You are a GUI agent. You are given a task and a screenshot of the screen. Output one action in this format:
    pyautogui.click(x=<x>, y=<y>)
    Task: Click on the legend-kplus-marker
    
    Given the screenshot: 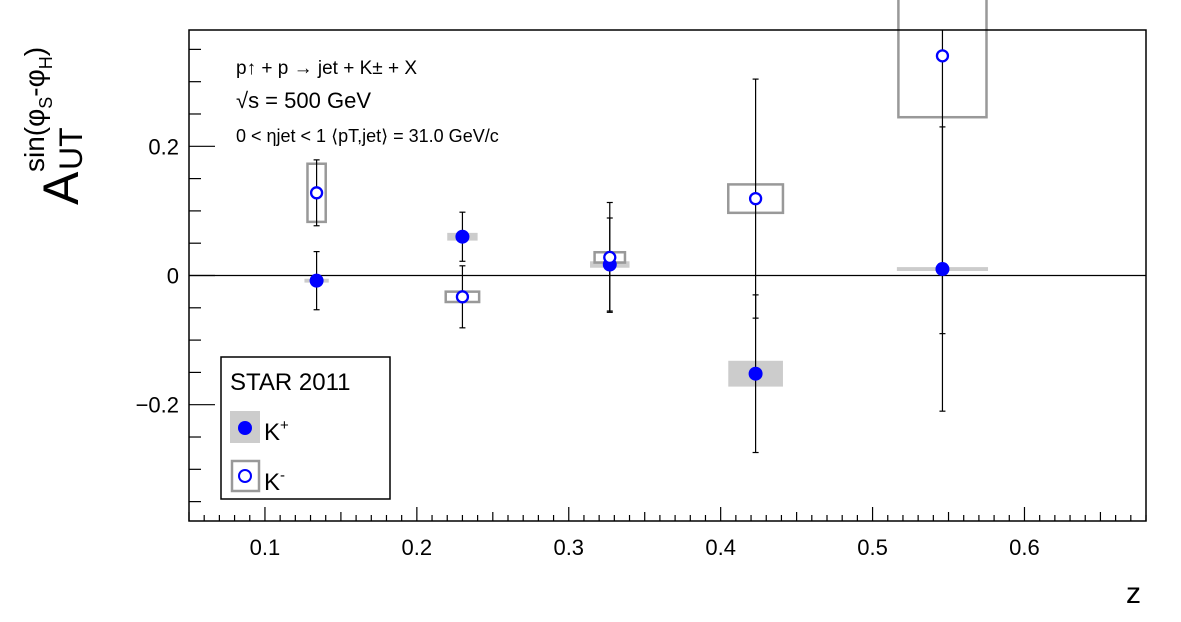 What is the action you would take?
    pyautogui.click(x=245, y=428)
    